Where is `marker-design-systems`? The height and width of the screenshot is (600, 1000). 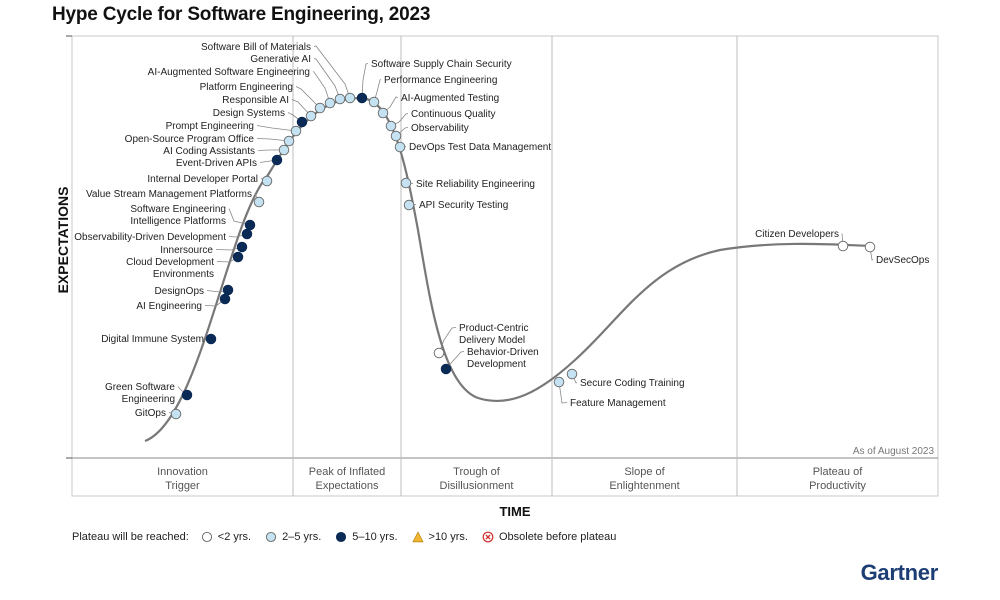
marker-design-systems is located at coordinates (302, 122).